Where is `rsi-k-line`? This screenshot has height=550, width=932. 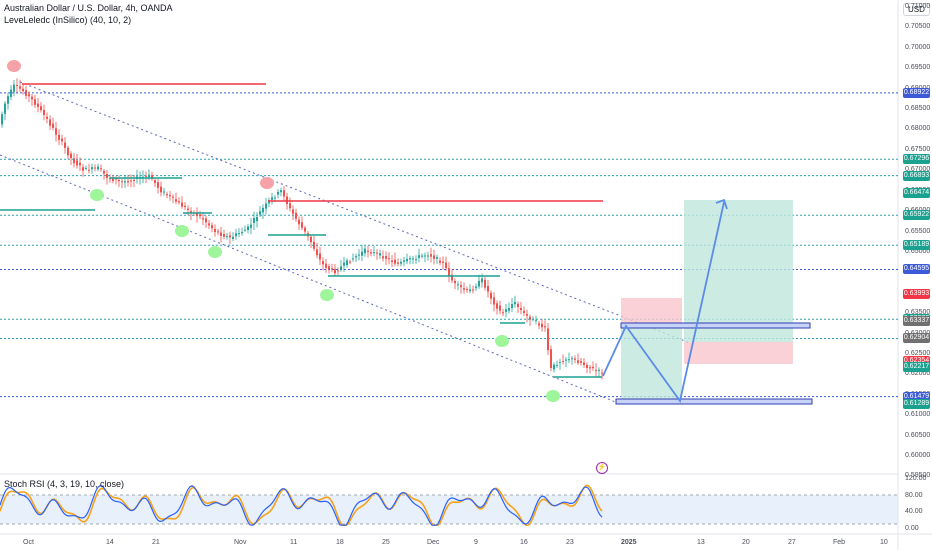 rsi-k-line is located at coordinates (301, 505).